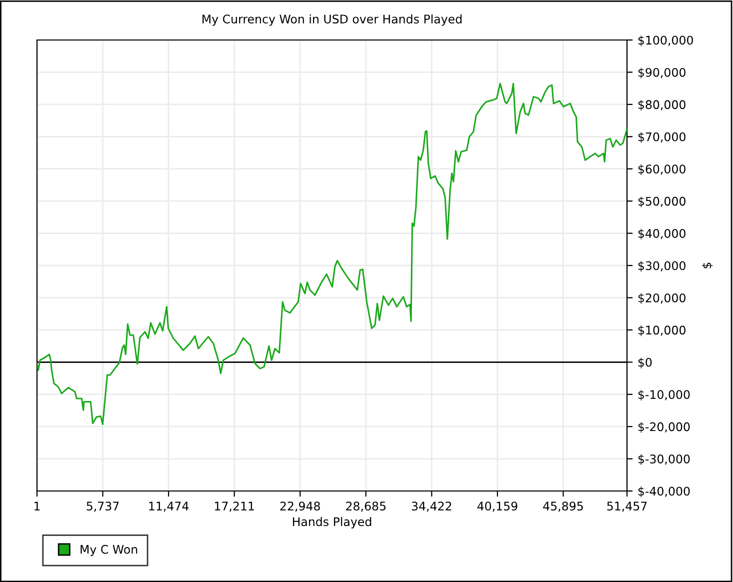  What do you see at coordinates (662, 330) in the screenshot?
I see `y-tick-label: $10,000` at bounding box center [662, 330].